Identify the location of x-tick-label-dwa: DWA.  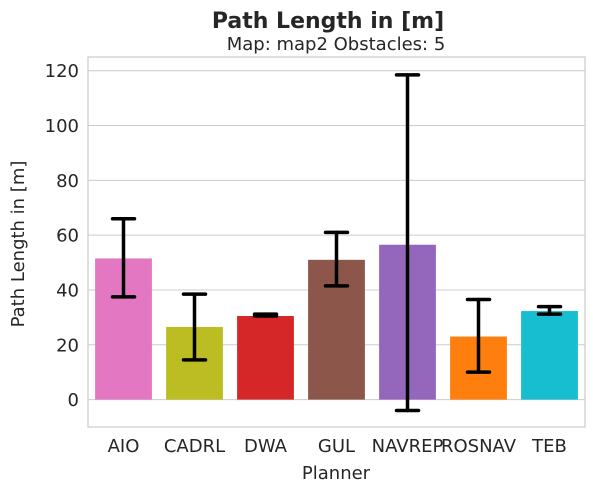
(266, 446).